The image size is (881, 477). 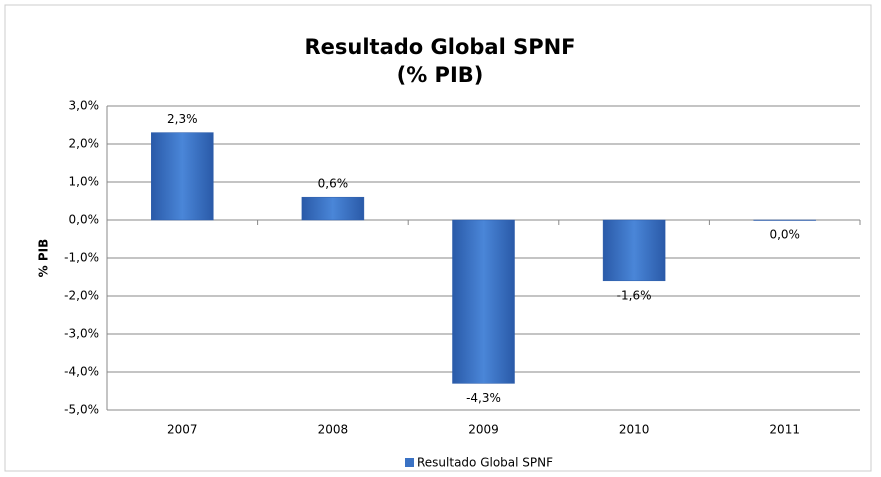 What do you see at coordinates (182, 119) in the screenshot?
I see `data-label: 2,3%` at bounding box center [182, 119].